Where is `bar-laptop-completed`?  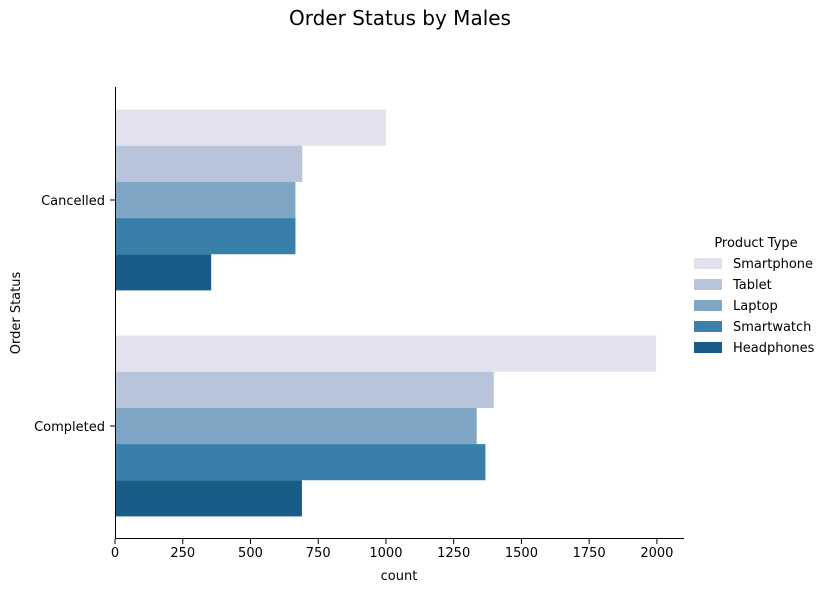 bar-laptop-completed is located at coordinates (296, 426).